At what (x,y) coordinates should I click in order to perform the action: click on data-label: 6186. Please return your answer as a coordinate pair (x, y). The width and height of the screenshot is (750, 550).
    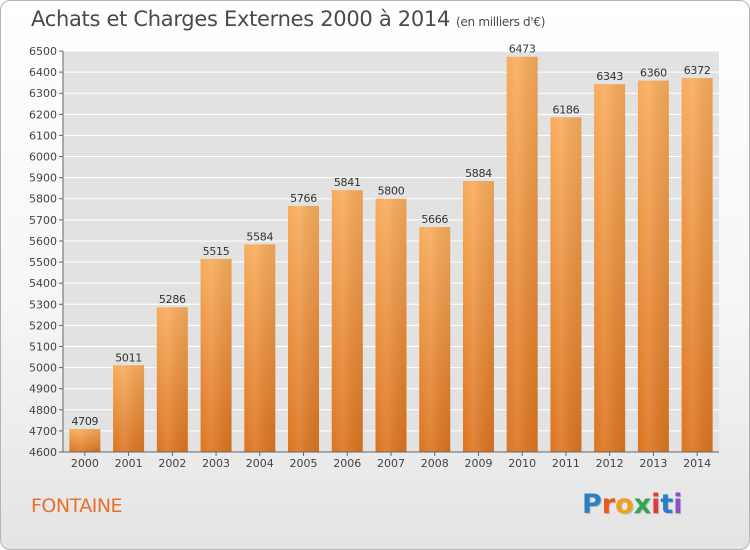
    Looking at the image, I should click on (566, 109).